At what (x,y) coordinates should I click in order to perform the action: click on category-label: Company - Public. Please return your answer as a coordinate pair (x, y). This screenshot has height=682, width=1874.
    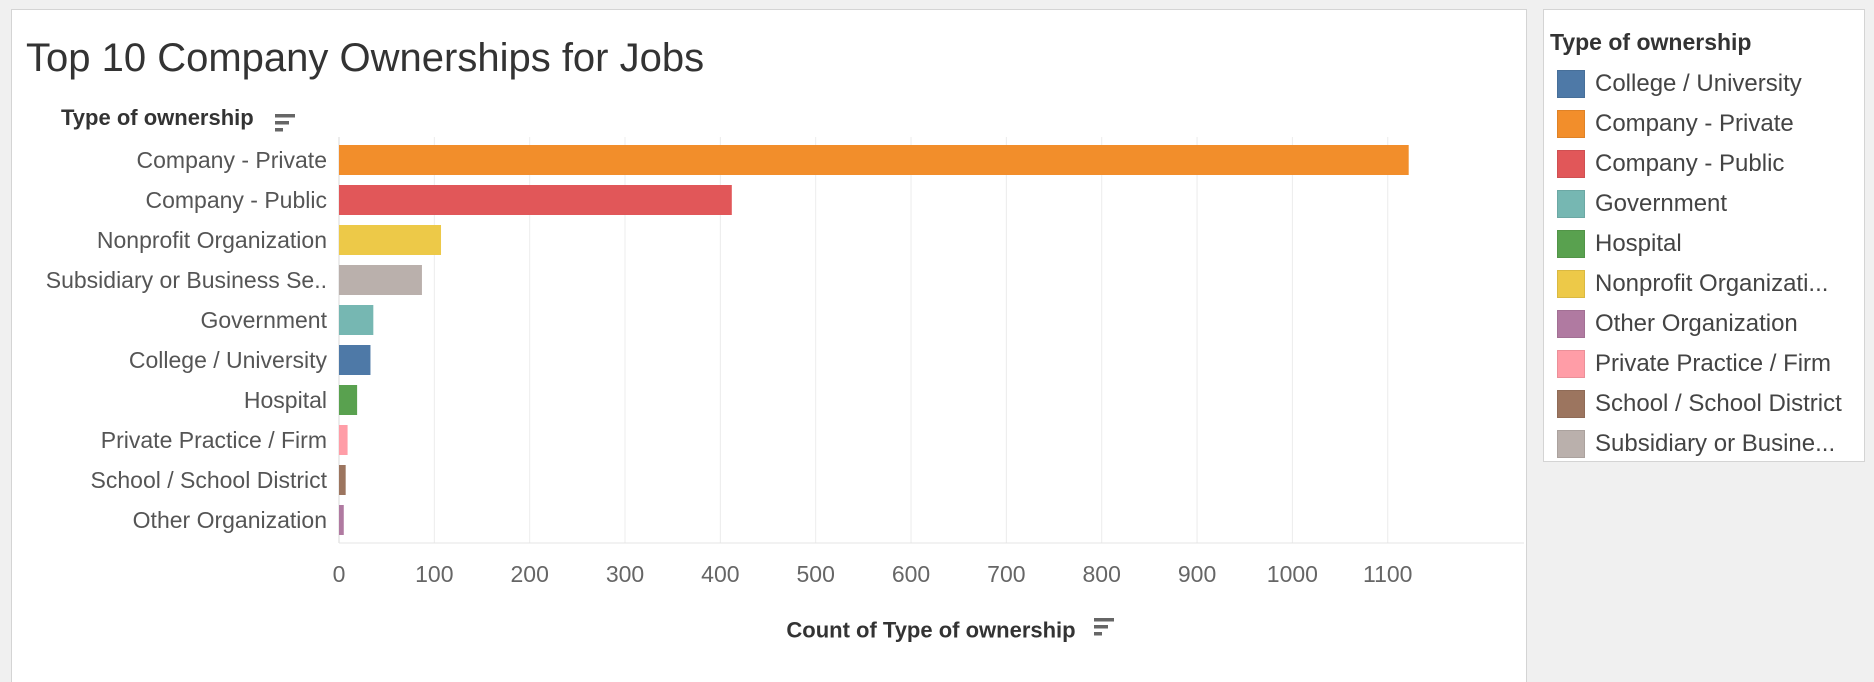
    Looking at the image, I should click on (236, 200).